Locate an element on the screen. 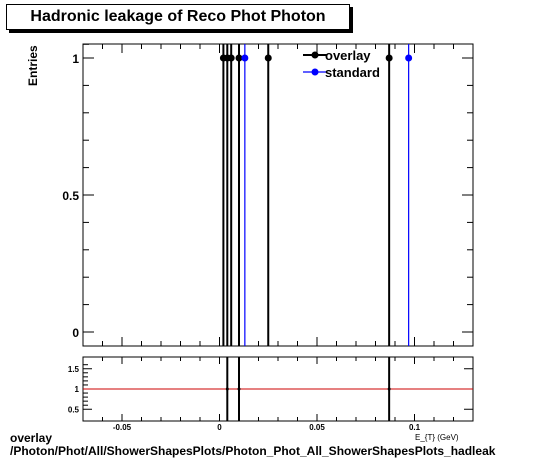 The image size is (546, 462). x-tick-label: 0.05 is located at coordinates (317, 427).